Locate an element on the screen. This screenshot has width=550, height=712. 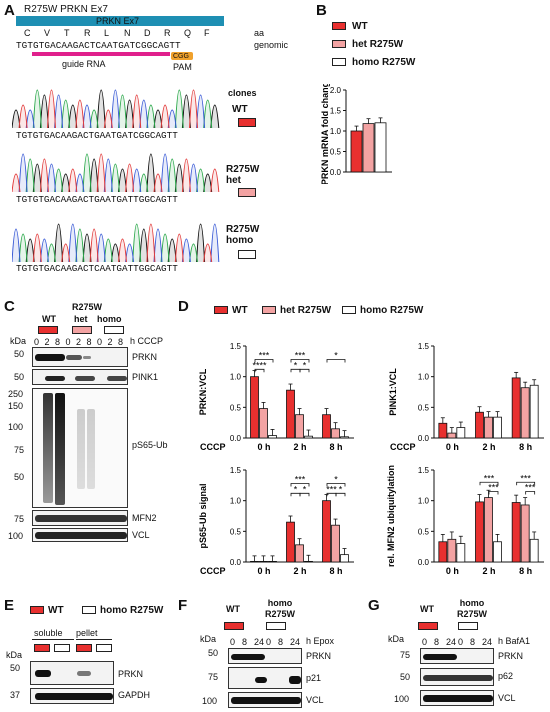
c-group-het: het is located at coordinates (81, 319).